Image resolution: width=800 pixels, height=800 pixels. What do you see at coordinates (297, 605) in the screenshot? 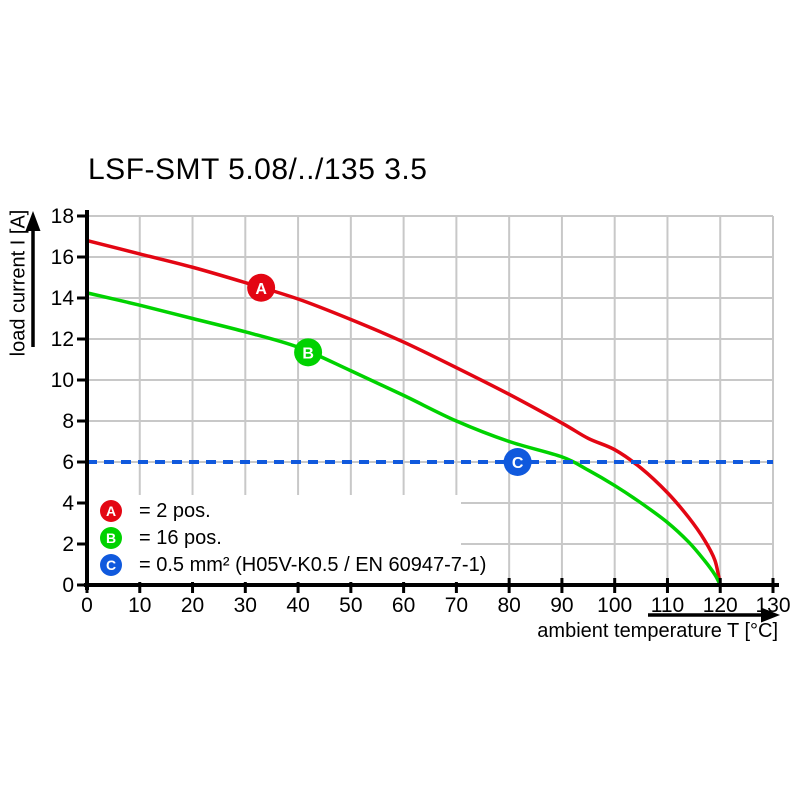
I see `x-tick-label: 40` at bounding box center [297, 605].